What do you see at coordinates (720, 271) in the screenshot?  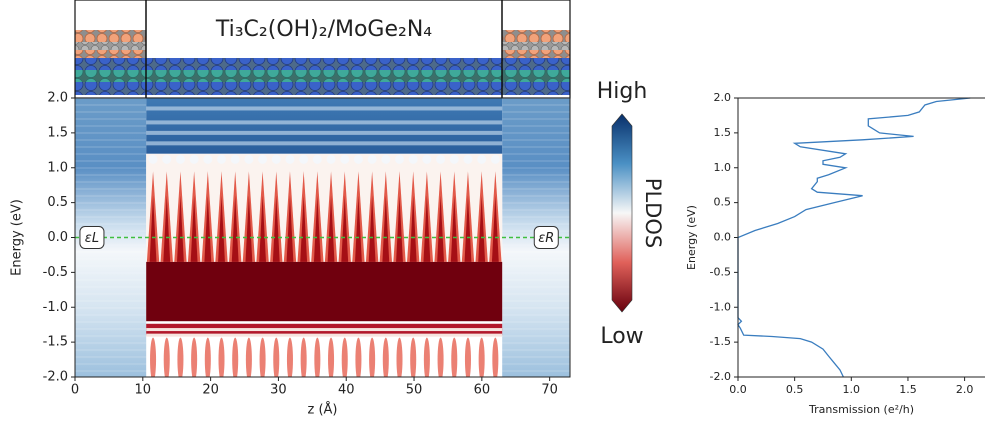 I see `y-tick-label: -0.5` at bounding box center [720, 271].